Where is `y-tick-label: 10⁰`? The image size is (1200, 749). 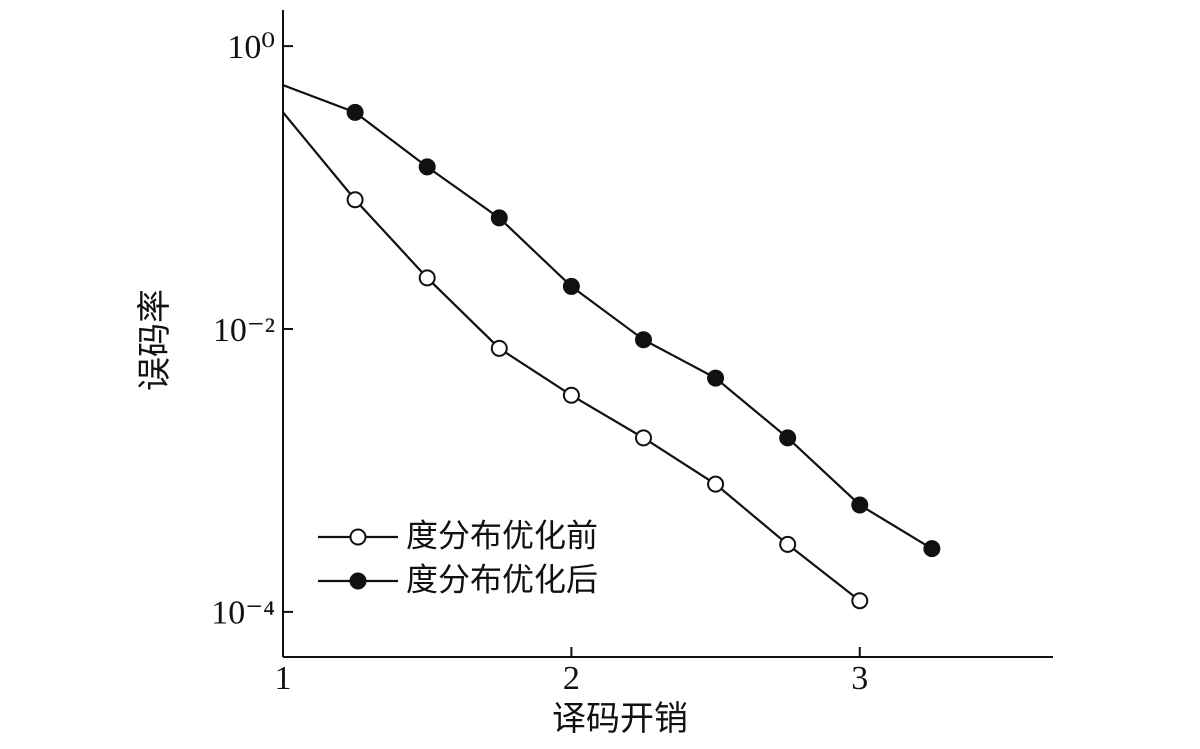 y-tick-label: 10⁰ is located at coordinates (251, 47).